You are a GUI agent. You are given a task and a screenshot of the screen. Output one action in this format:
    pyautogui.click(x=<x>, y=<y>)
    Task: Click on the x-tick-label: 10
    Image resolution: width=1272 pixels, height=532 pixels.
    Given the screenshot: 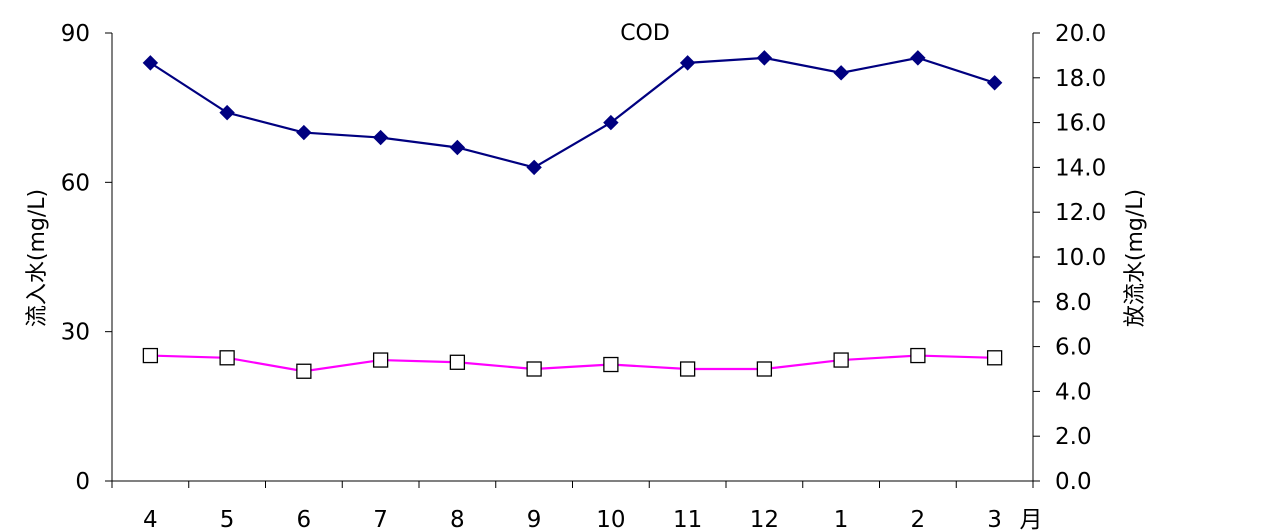 What is the action you would take?
    pyautogui.click(x=610, y=519)
    